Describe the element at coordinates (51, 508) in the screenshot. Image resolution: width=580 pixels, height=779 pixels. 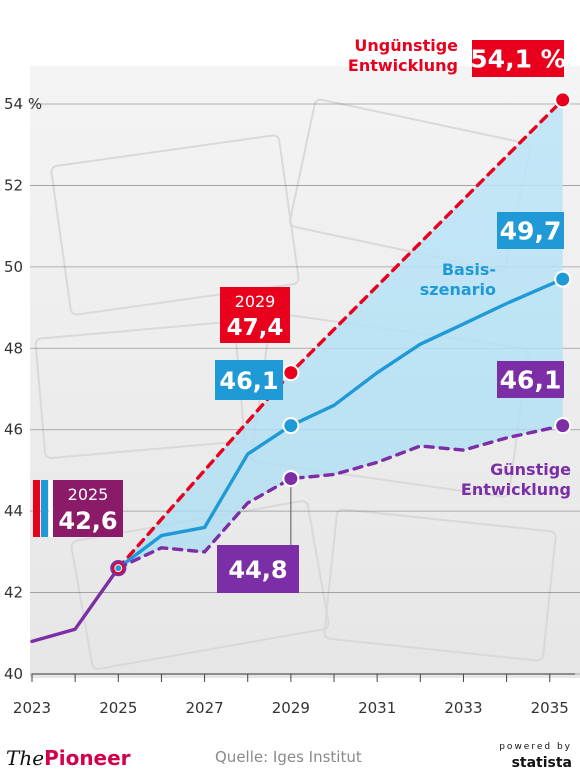
I see `stripe-gap` at that location.